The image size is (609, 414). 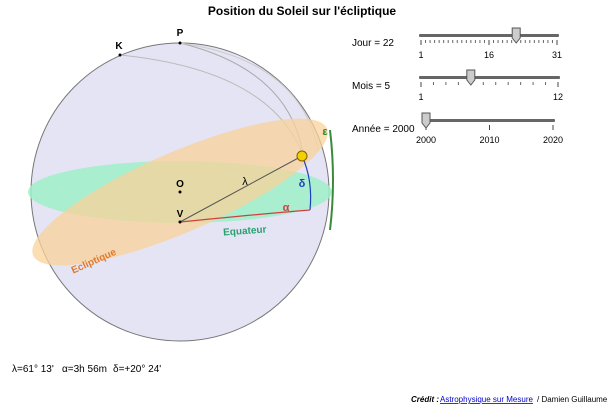 What do you see at coordinates (553, 140) in the screenshot?
I see `slider-tick-label: 2020` at bounding box center [553, 140].